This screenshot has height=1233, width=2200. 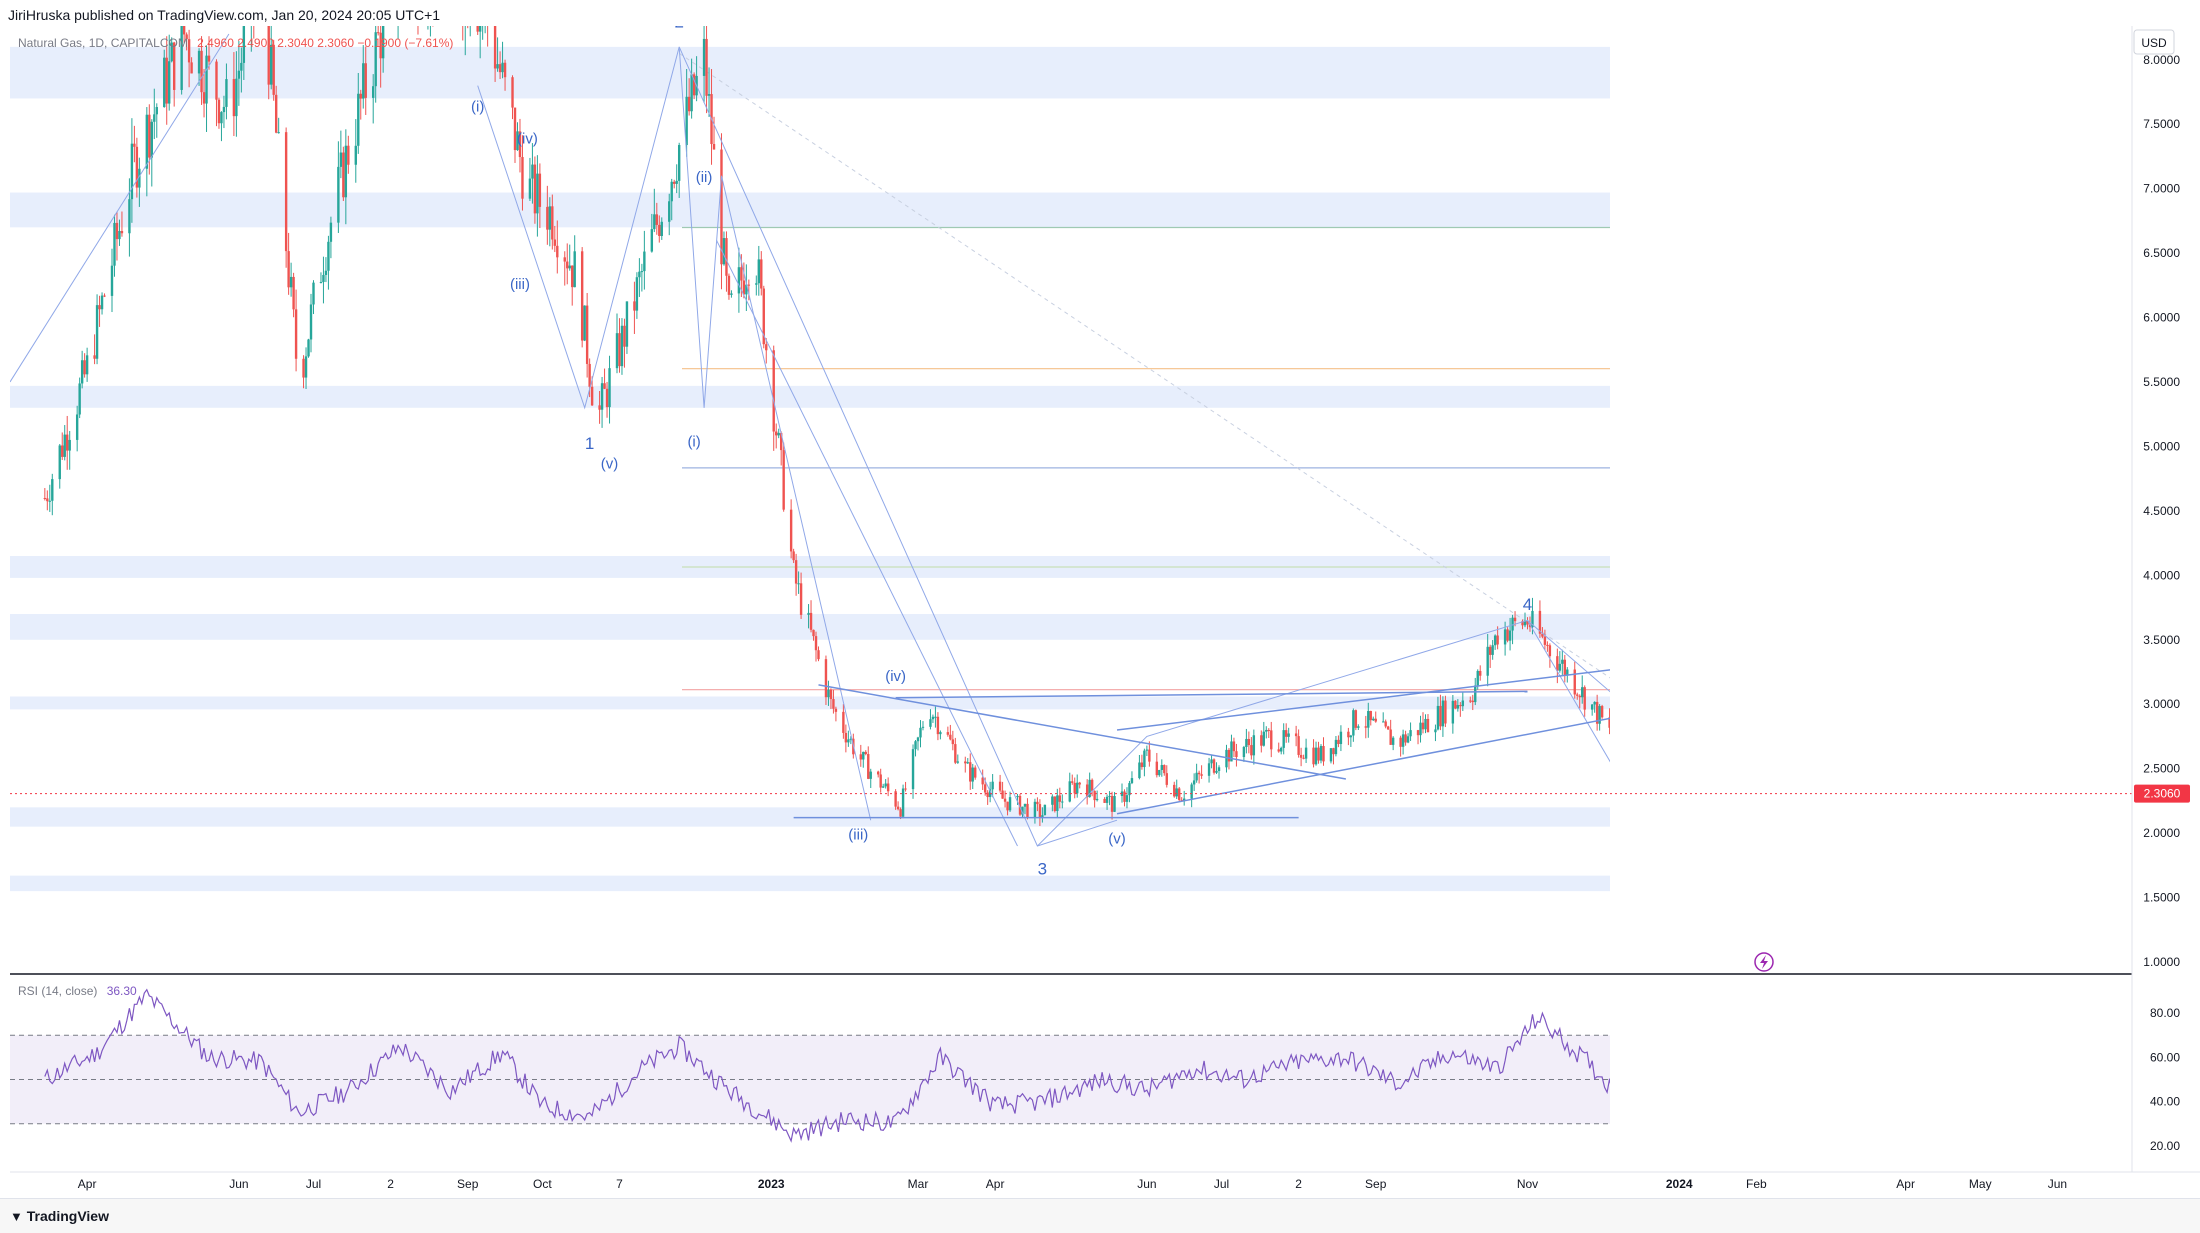 I want to click on time-tick-label: Oct, so click(x=542, y=1184).